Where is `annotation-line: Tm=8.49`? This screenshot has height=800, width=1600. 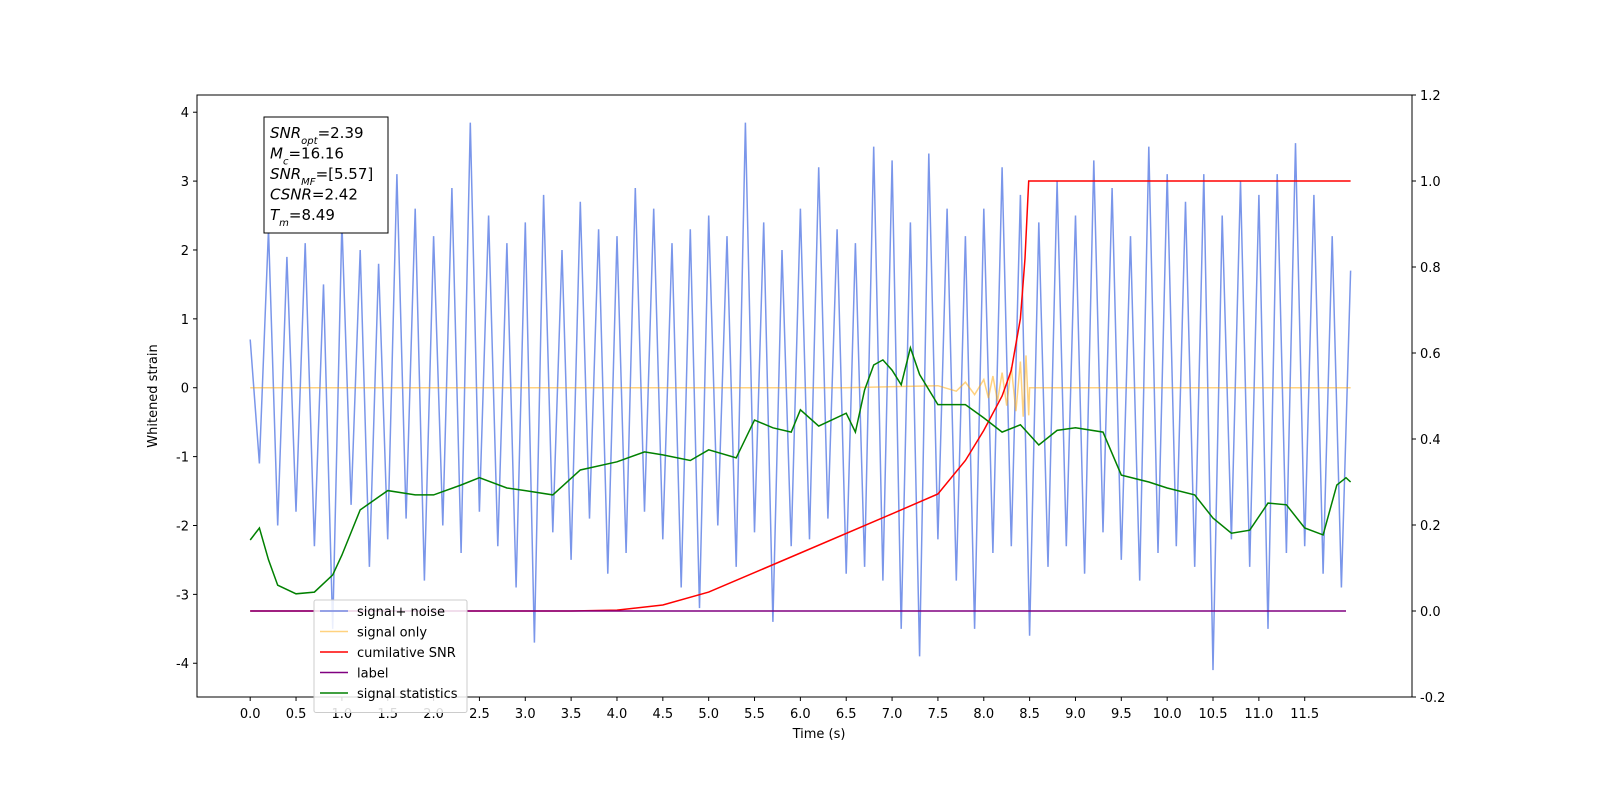 annotation-line: Tm=8.49 is located at coordinates (302, 217).